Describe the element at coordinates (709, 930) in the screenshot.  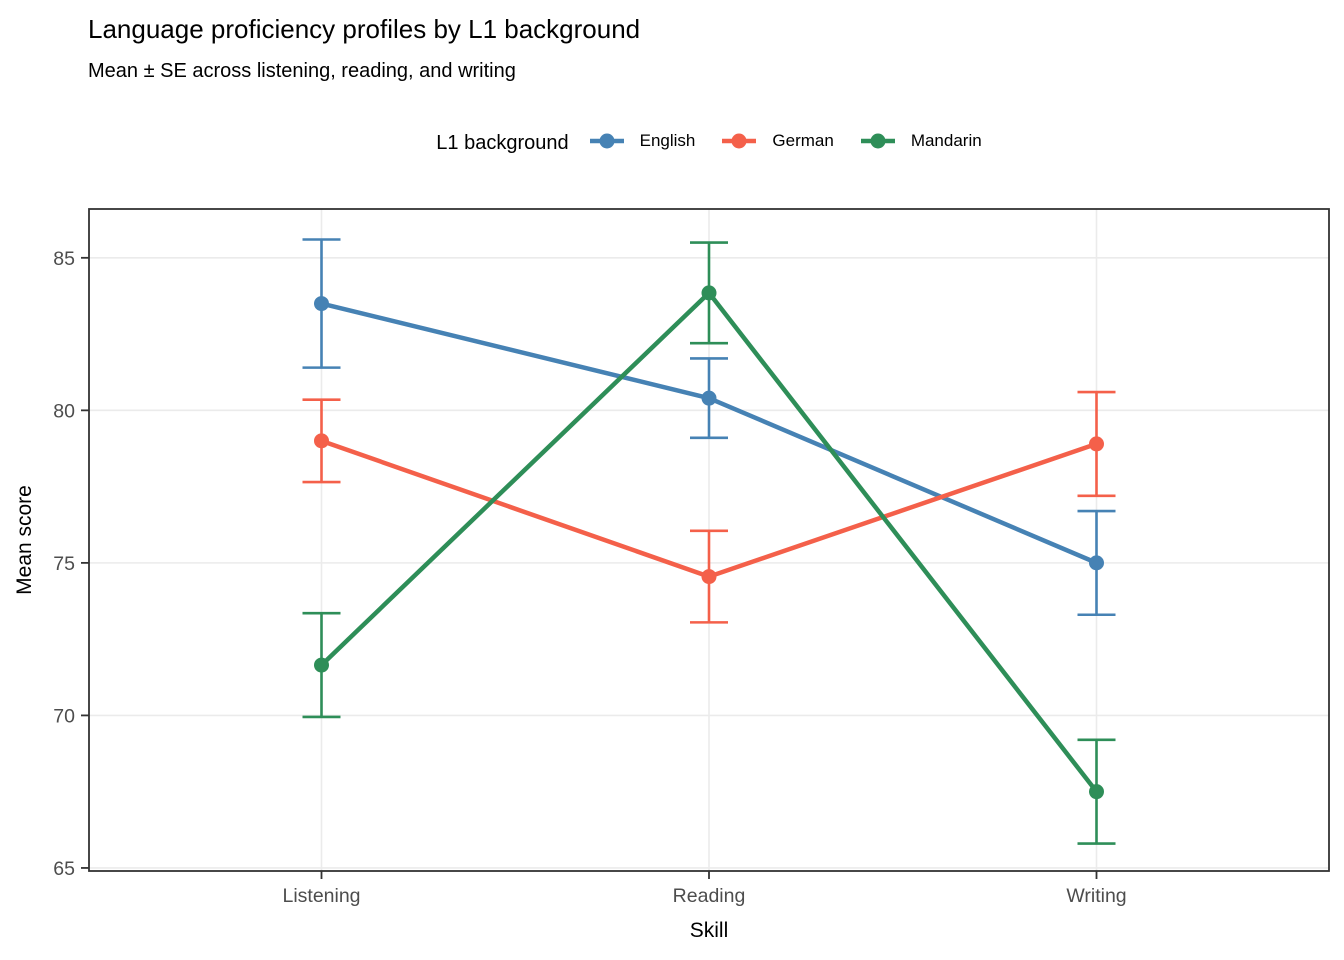
I see `x-axis-title: Skill` at that location.